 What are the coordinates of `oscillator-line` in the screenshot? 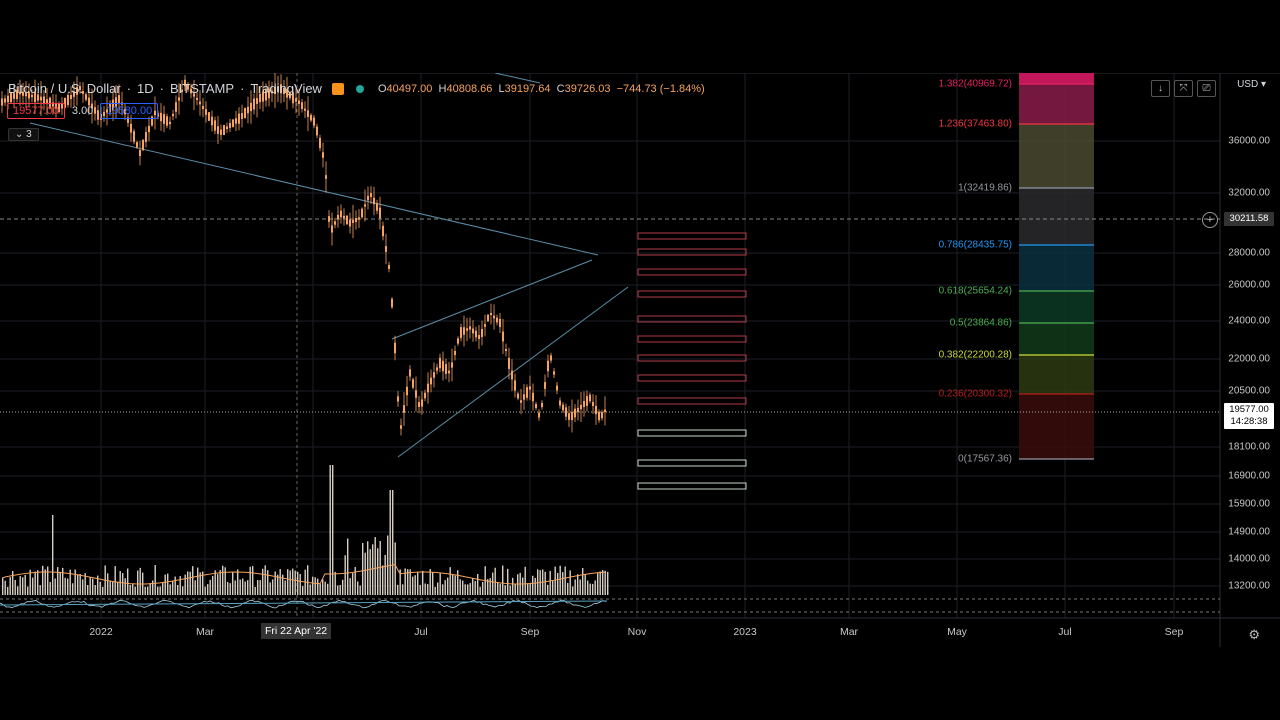 It's located at (303, 604).